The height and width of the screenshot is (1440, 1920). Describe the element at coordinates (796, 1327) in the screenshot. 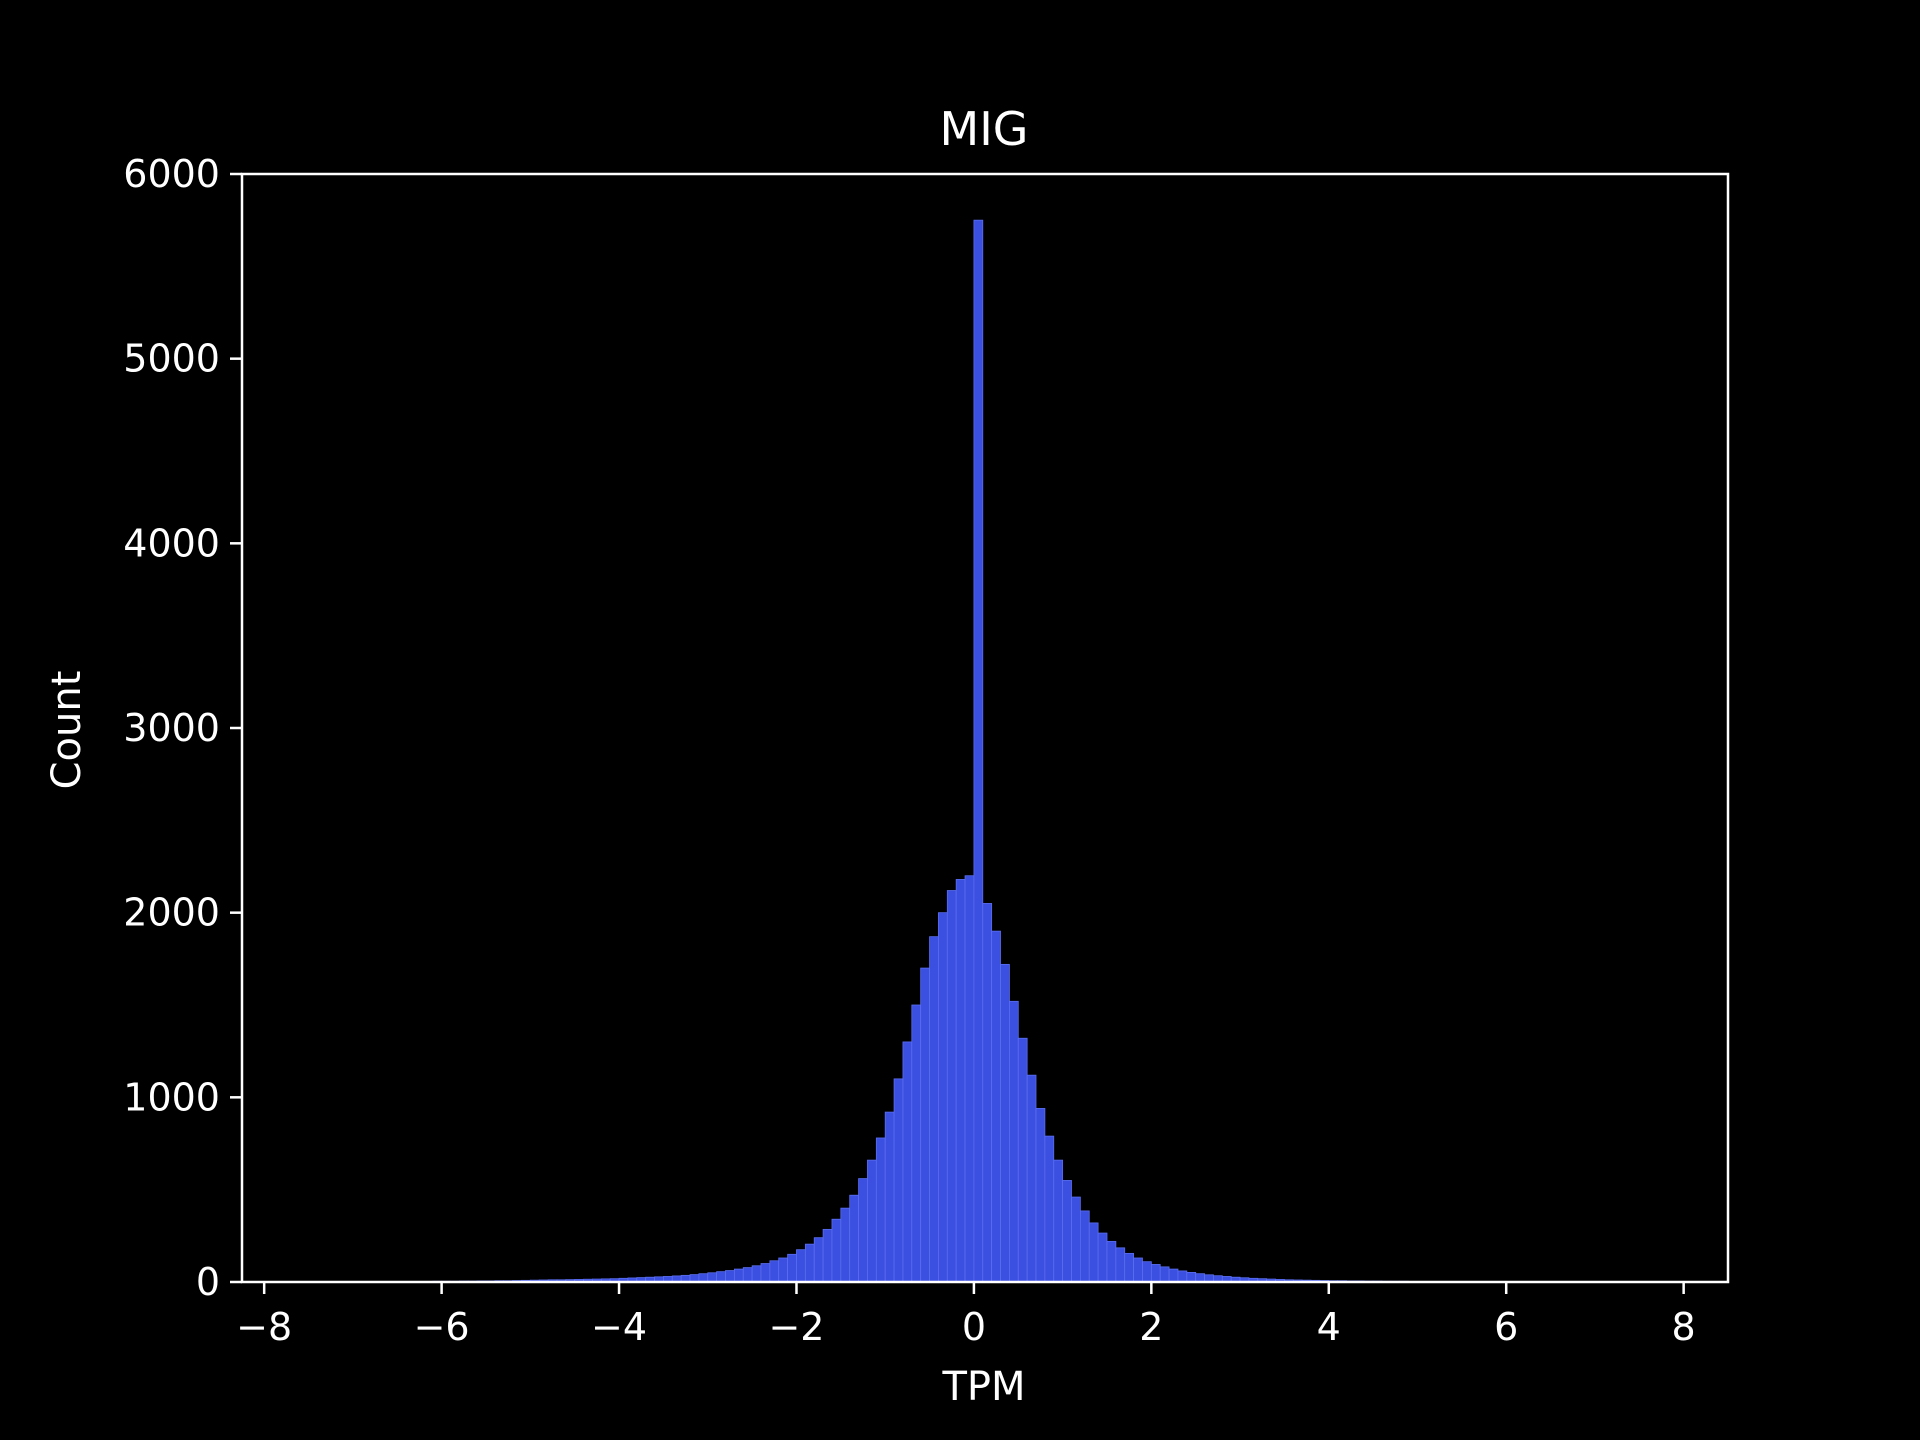

I see `x-tick-label: −2` at that location.